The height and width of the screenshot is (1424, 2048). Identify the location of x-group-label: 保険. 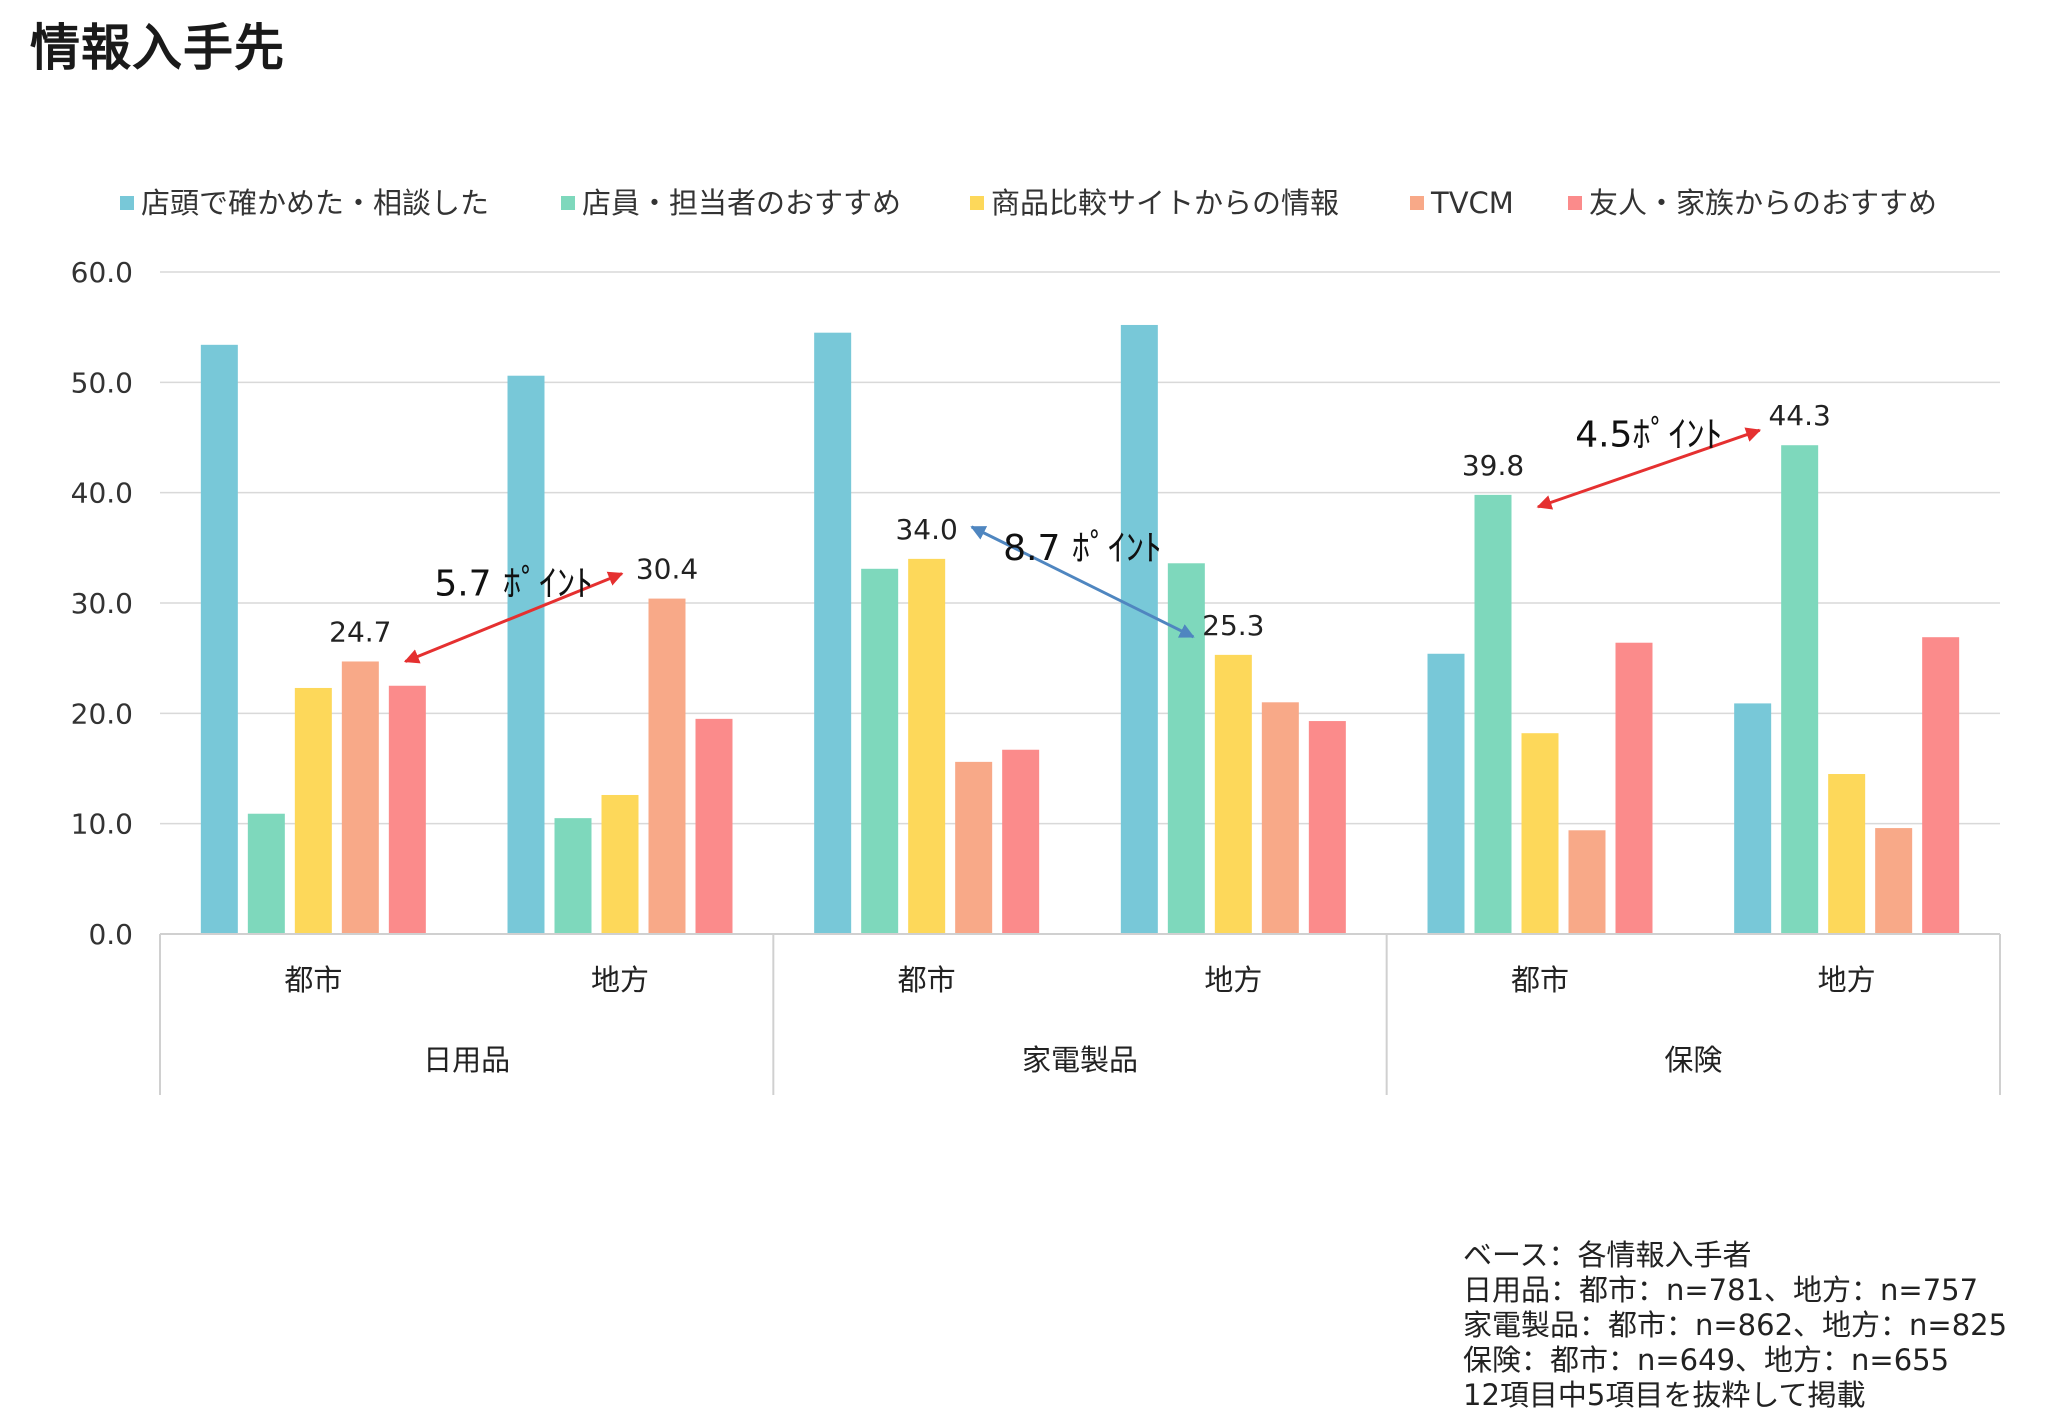
(1693, 1060).